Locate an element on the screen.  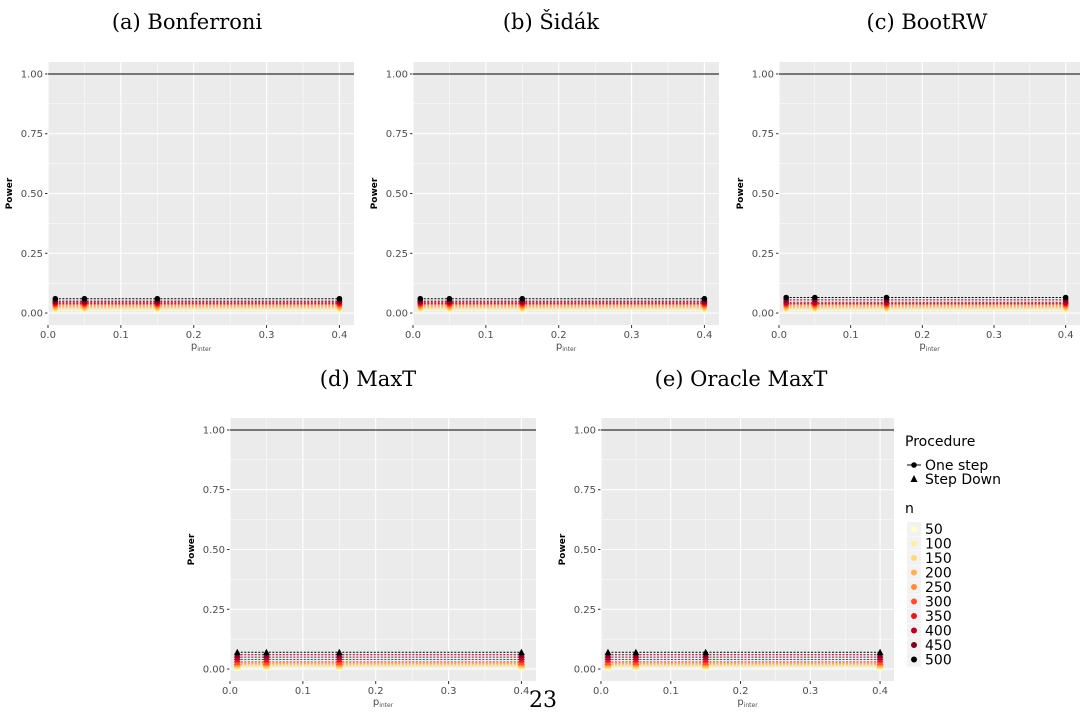
legend-label-n: 500 is located at coordinates (938, 661).